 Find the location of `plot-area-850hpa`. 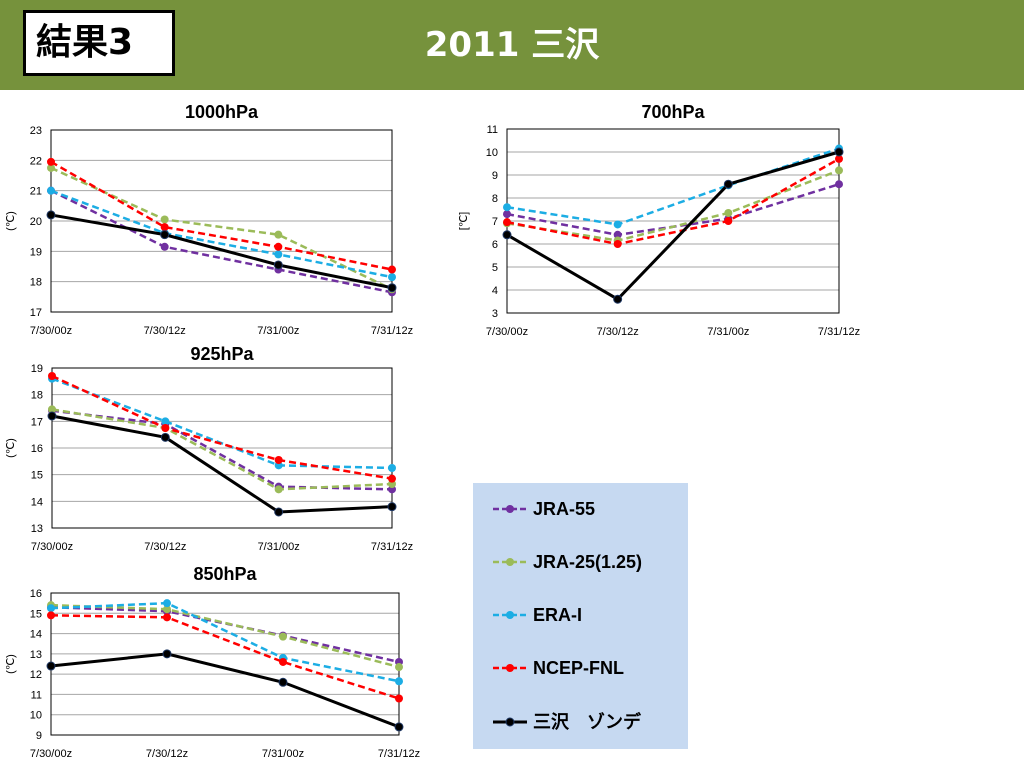

plot-area-850hpa is located at coordinates (225, 664).